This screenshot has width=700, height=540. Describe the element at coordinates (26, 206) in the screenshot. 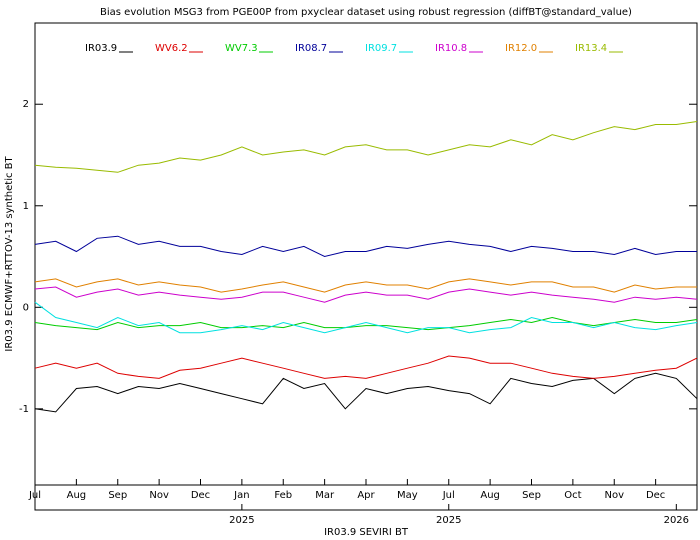

I see `y-tick-label: 1` at that location.